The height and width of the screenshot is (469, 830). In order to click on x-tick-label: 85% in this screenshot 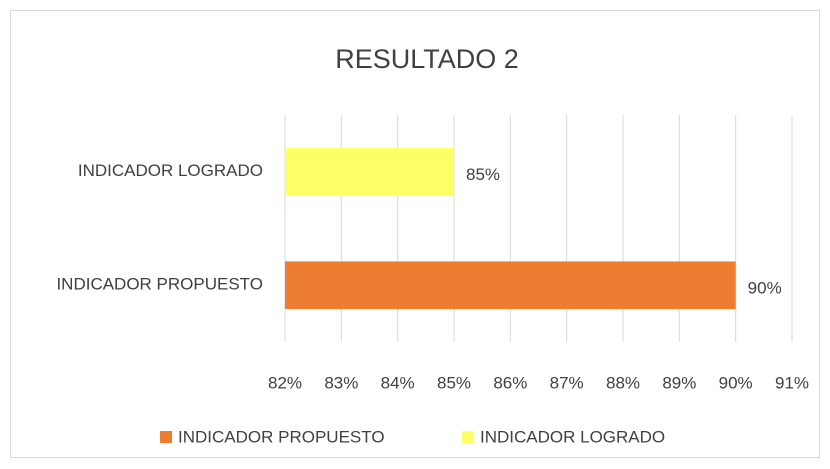, I will do `click(454, 382)`.